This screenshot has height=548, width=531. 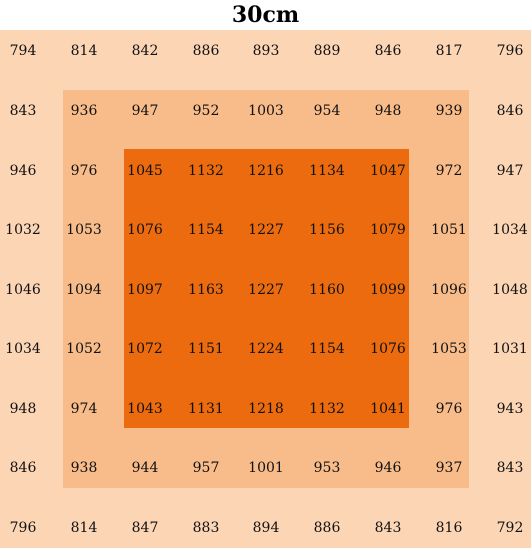 What do you see at coordinates (266, 171) in the screenshot?
I see `grid-cell: 1216` at bounding box center [266, 171].